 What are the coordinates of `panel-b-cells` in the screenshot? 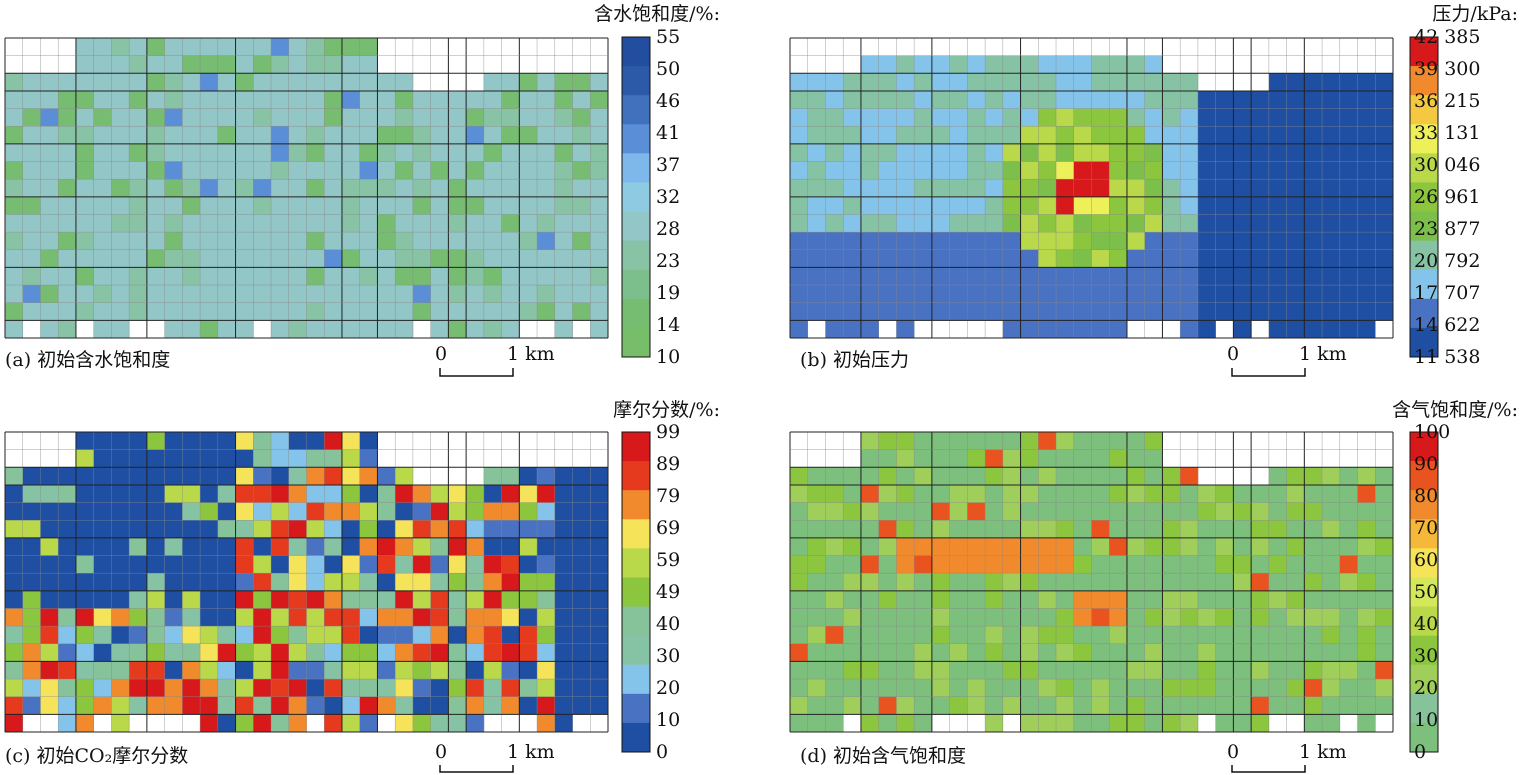 It's located at (1092, 197).